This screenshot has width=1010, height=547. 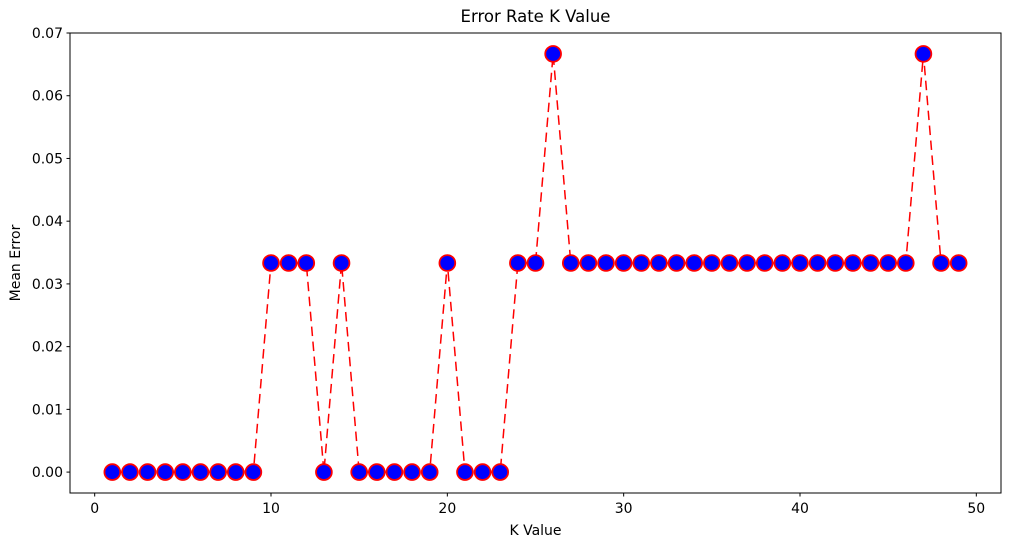 I want to click on x-tick-label: 50, so click(x=976, y=509).